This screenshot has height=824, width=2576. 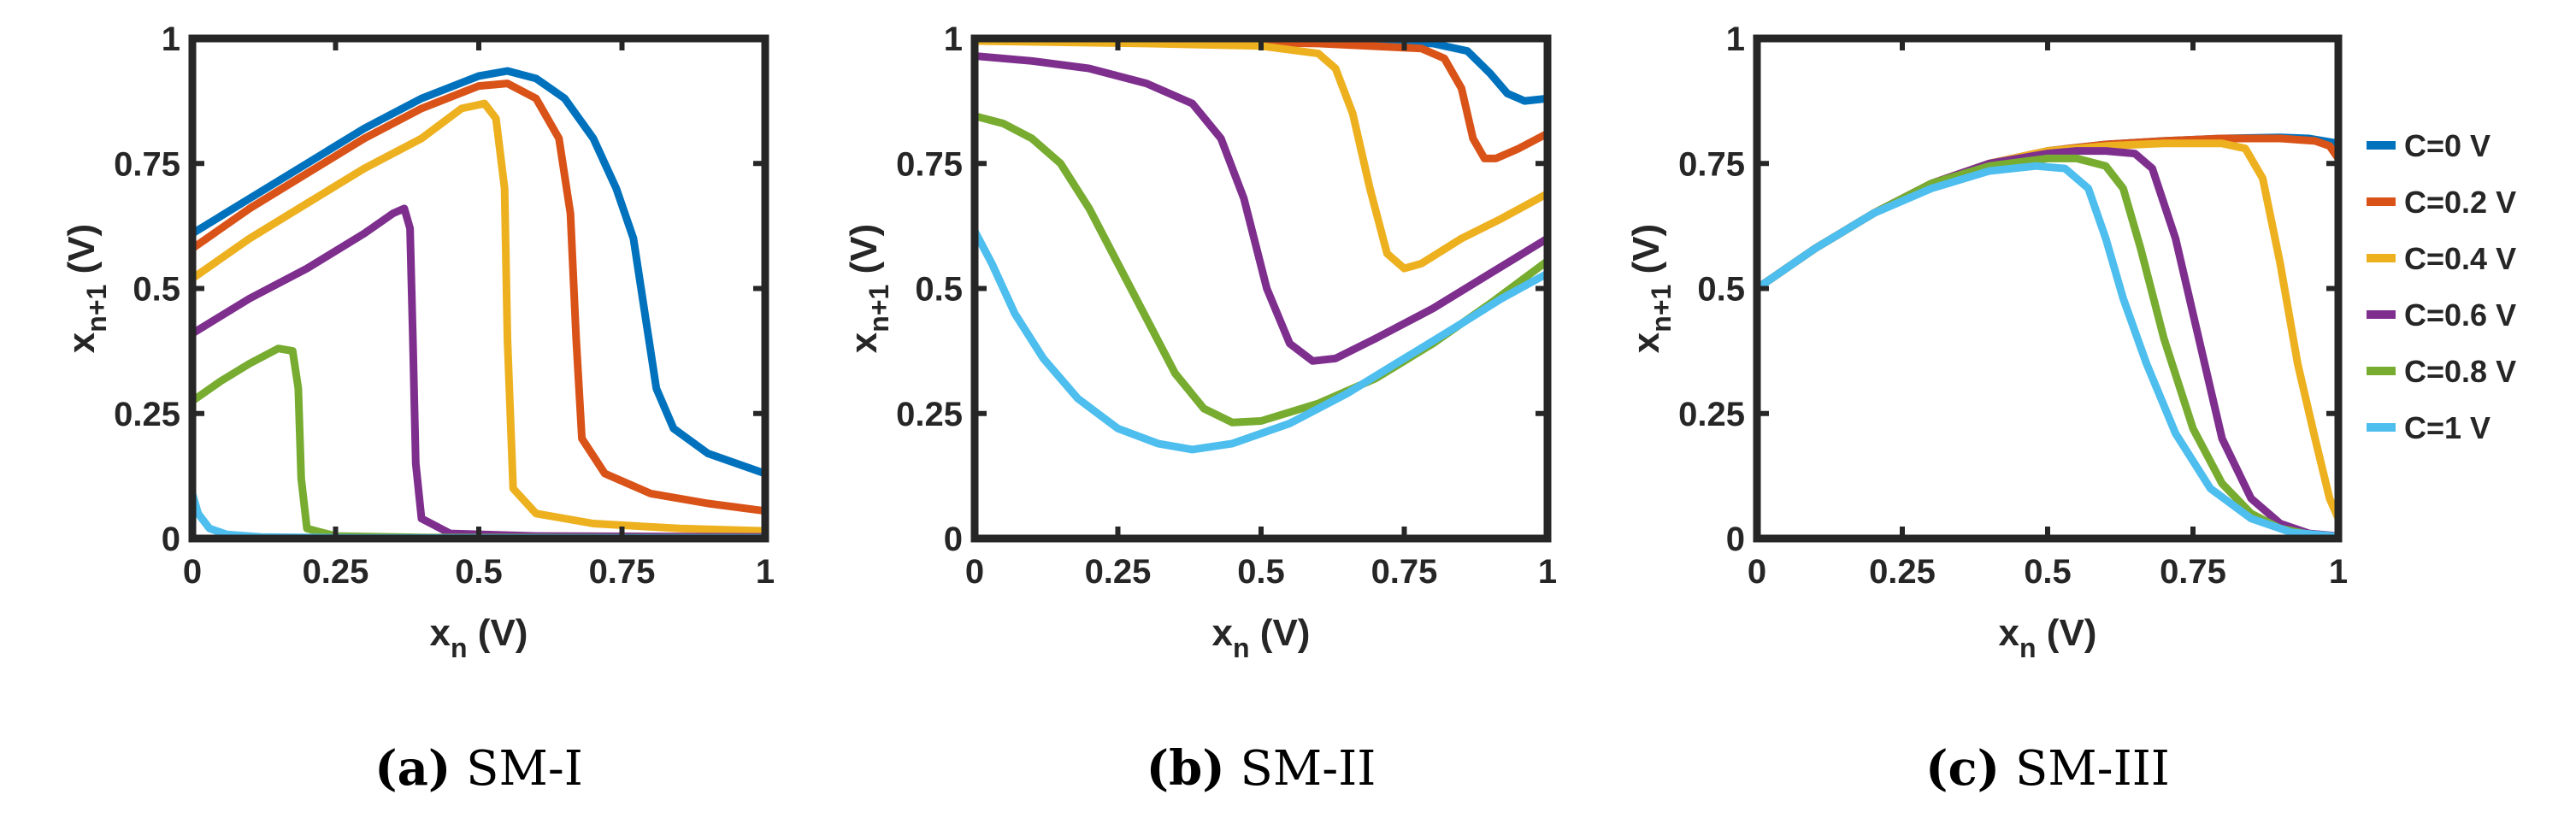 I want to click on panel-caption: (a) SM-I, so click(x=479, y=768).